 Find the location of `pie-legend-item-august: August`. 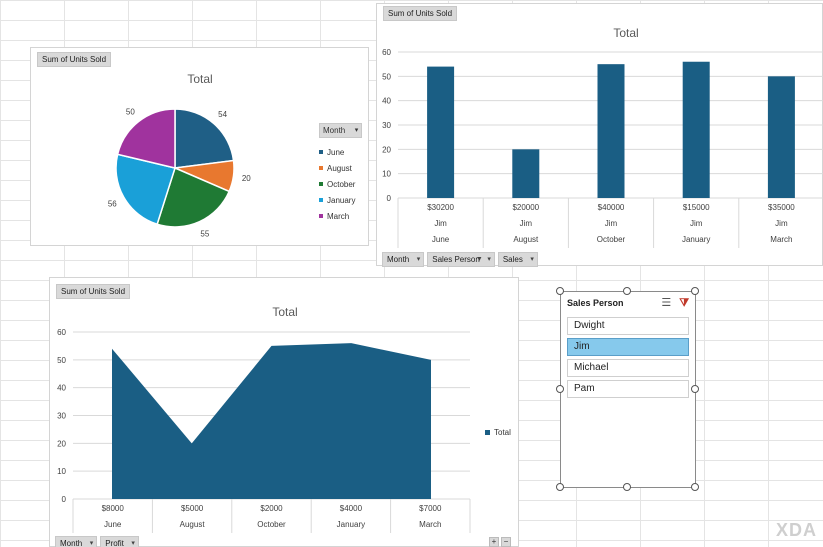

pie-legend-item-august: August is located at coordinates (340, 168).